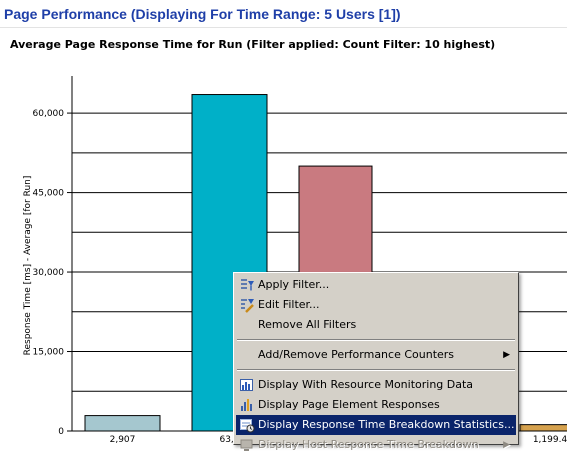 The image size is (567, 460). What do you see at coordinates (307, 324) in the screenshot?
I see `menu-item-label: Remove All Filters` at bounding box center [307, 324].